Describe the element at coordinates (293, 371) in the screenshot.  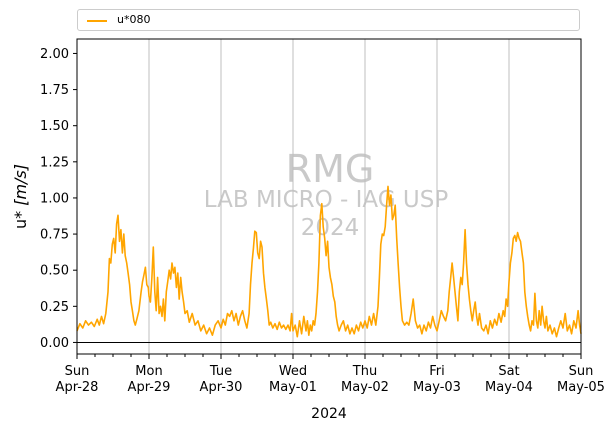
I see `x-tick-label-day: Wed` at that location.